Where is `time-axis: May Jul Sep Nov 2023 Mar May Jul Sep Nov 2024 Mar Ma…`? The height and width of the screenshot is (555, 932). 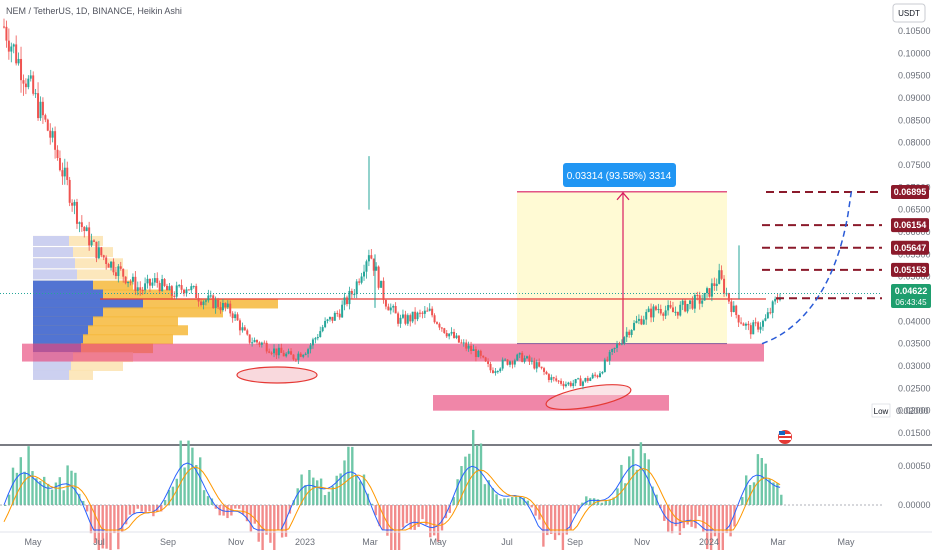 time-axis: May Jul Sep Nov 2023 Mar May Jul Sep Nov 2024 Mar Ma… is located at coordinates (439, 542).